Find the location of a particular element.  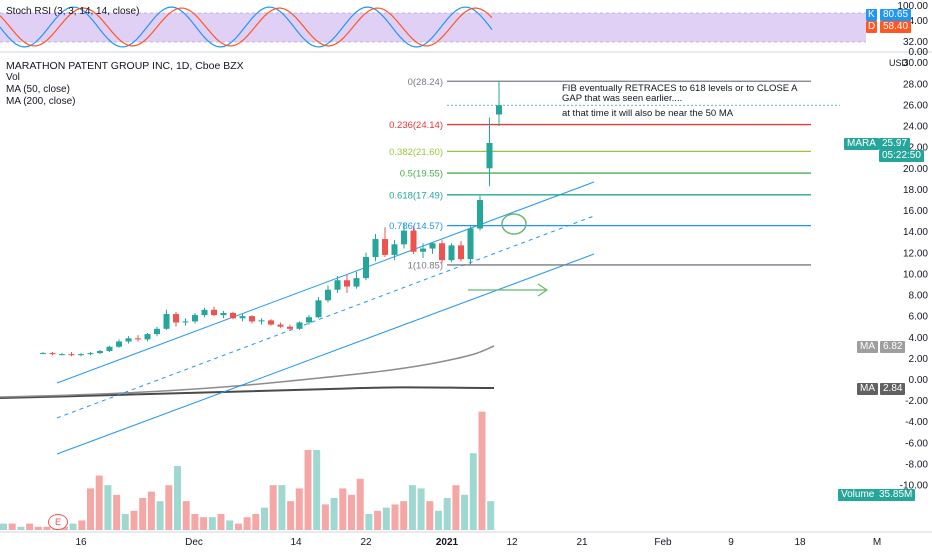

price-axis-tick: -6.00 is located at coordinates (916, 443).